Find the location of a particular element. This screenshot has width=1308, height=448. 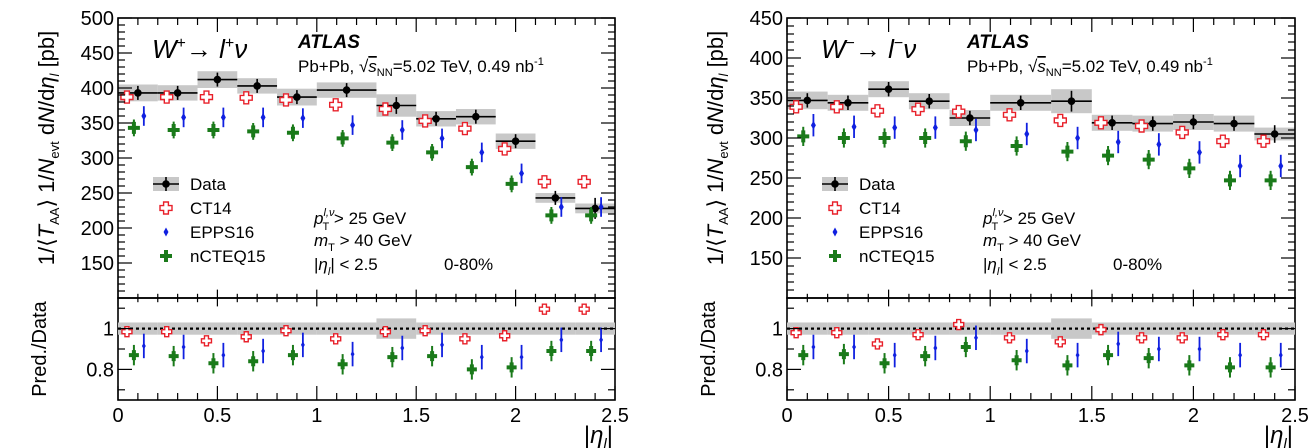

x-tick-label: 2 is located at coordinates (1193, 416).